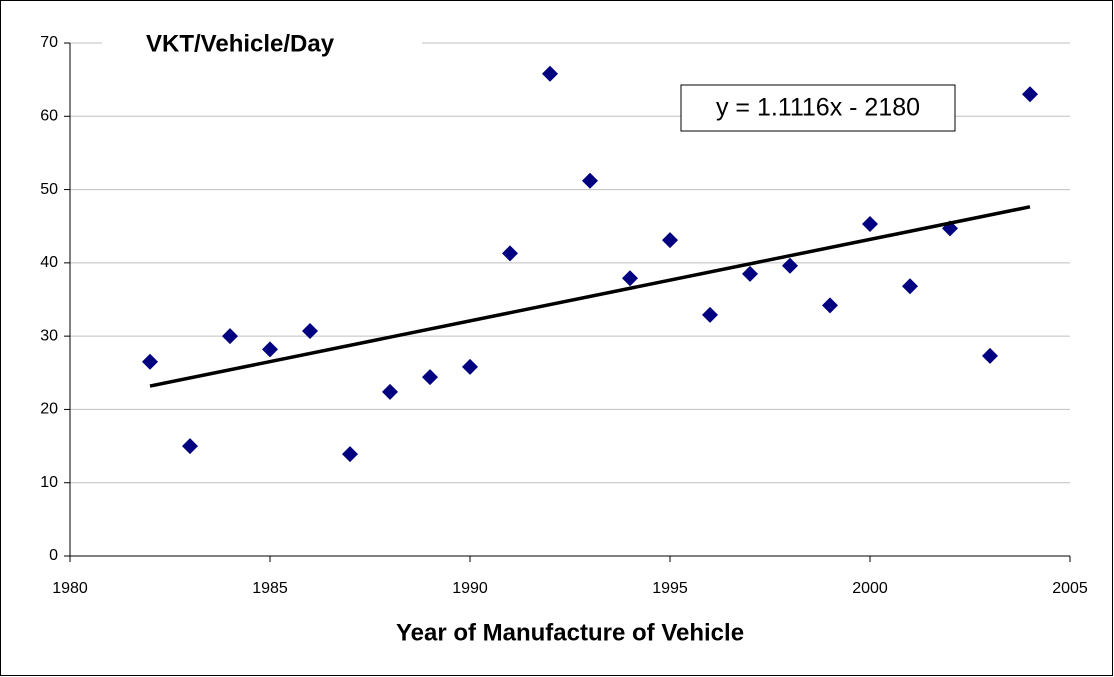  I want to click on x-axis-label: Year of Manufacture of Vehicle, so click(570, 632).